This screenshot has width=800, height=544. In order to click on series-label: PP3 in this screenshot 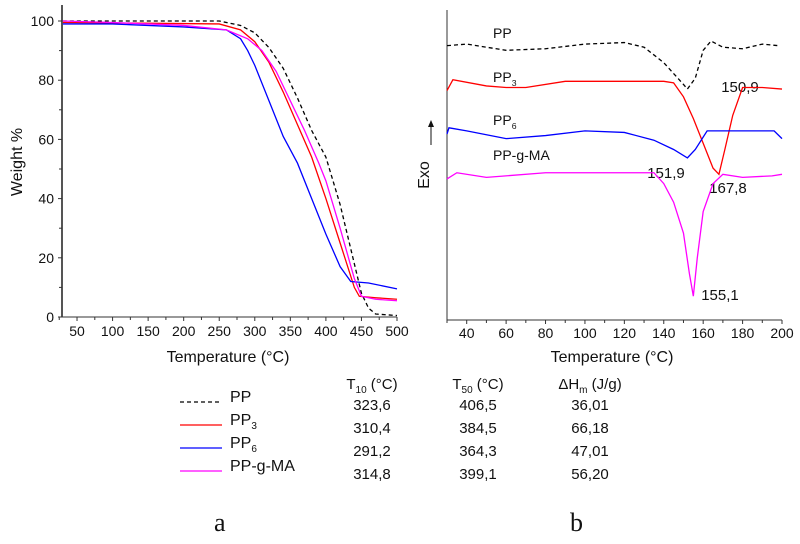, I will do `click(505, 78)`.